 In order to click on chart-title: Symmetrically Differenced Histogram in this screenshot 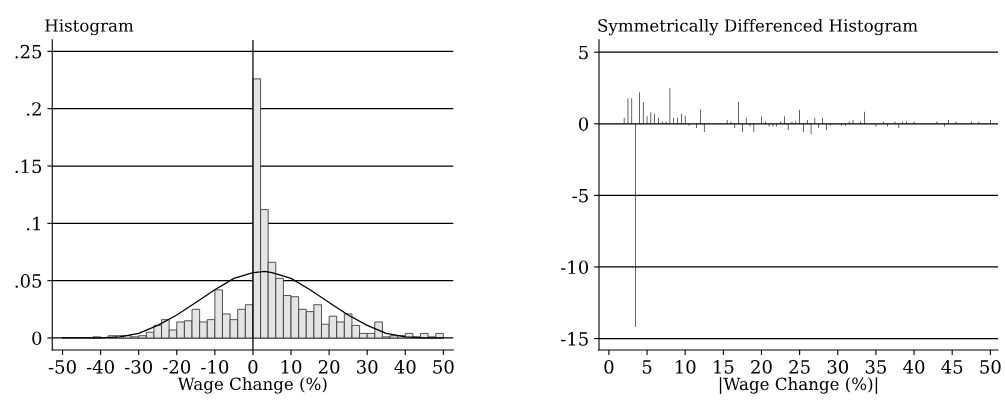, I will do `click(758, 27)`.